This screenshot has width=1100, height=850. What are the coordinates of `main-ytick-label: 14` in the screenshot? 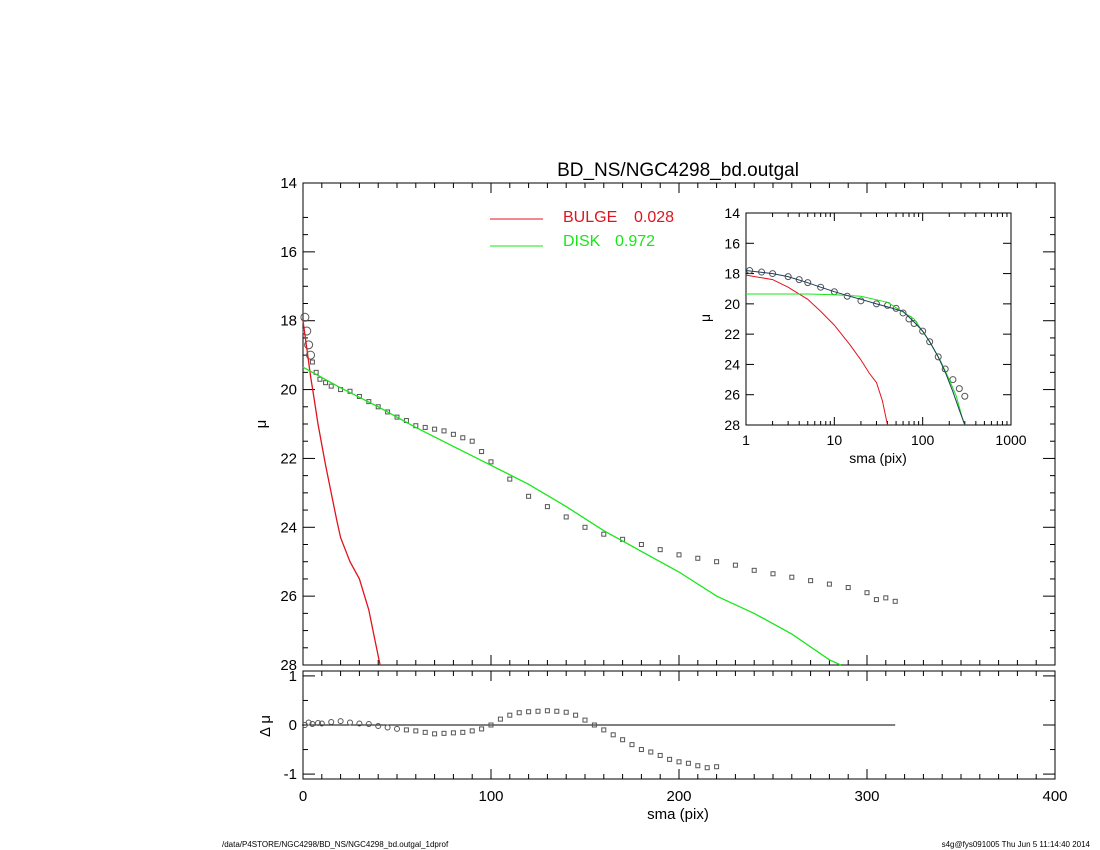 It's located at (288, 183).